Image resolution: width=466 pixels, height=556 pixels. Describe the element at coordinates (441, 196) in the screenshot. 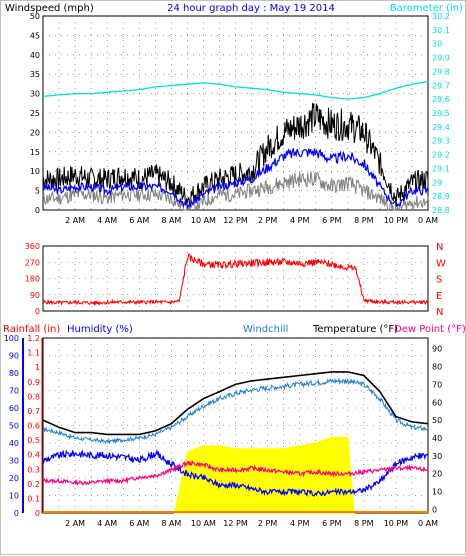

I see `y-tick-label: 28.9` at that location.